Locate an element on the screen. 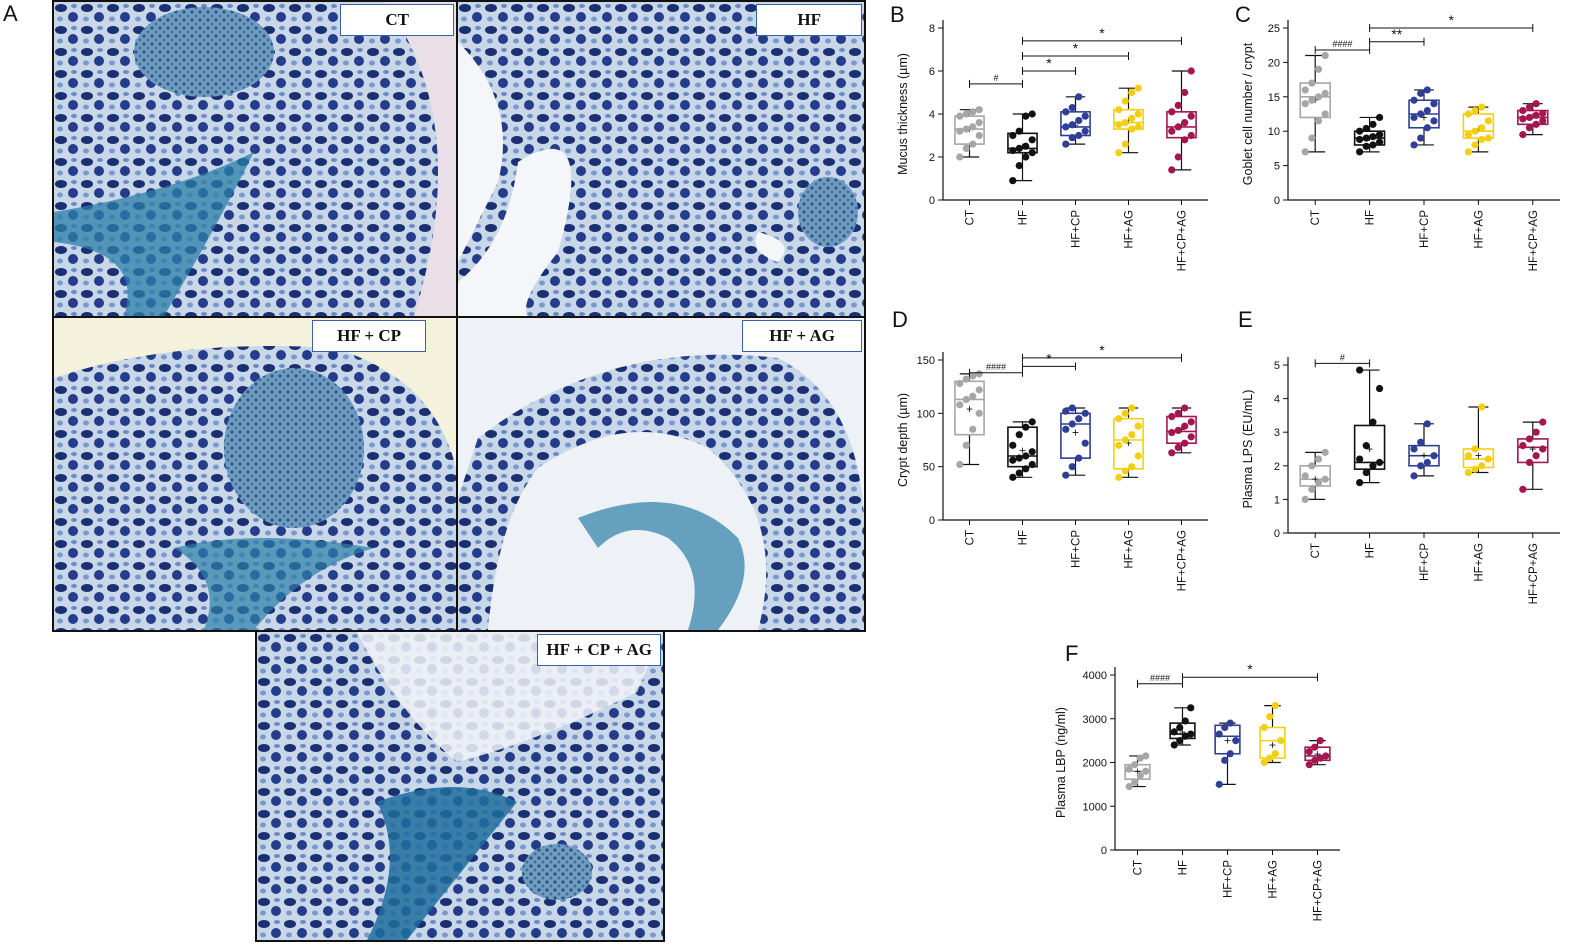 The width and height of the screenshot is (1584, 949). y-axis-label: Plasma LBP (ng/ml) is located at coordinates (1061, 762).